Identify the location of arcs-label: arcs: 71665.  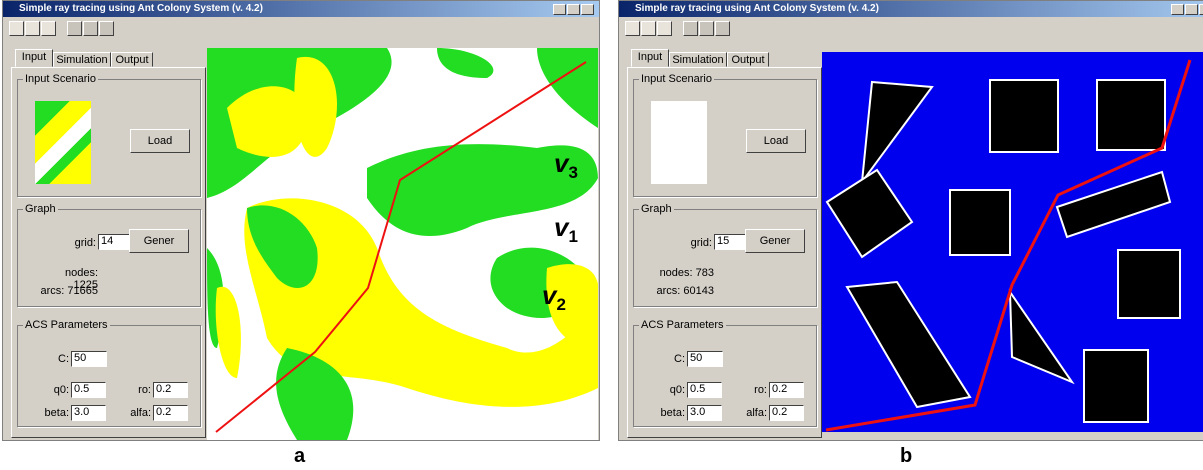
(69, 291).